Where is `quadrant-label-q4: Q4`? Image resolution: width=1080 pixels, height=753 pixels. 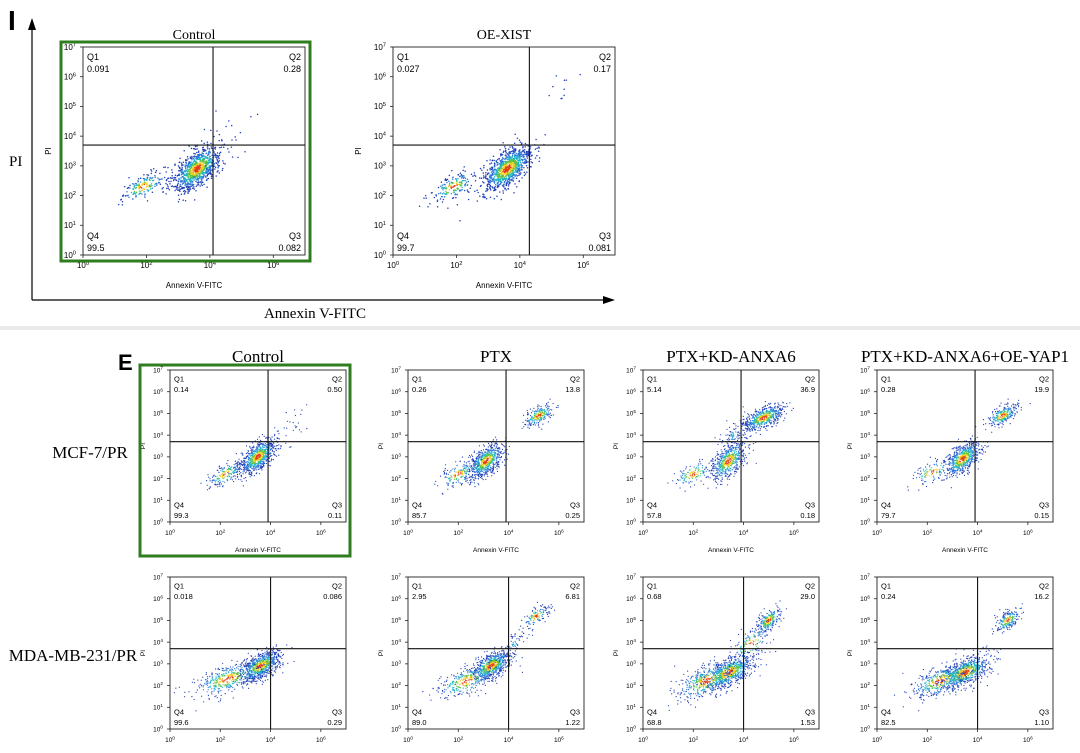
quadrant-label-q4: Q4 is located at coordinates (93, 236).